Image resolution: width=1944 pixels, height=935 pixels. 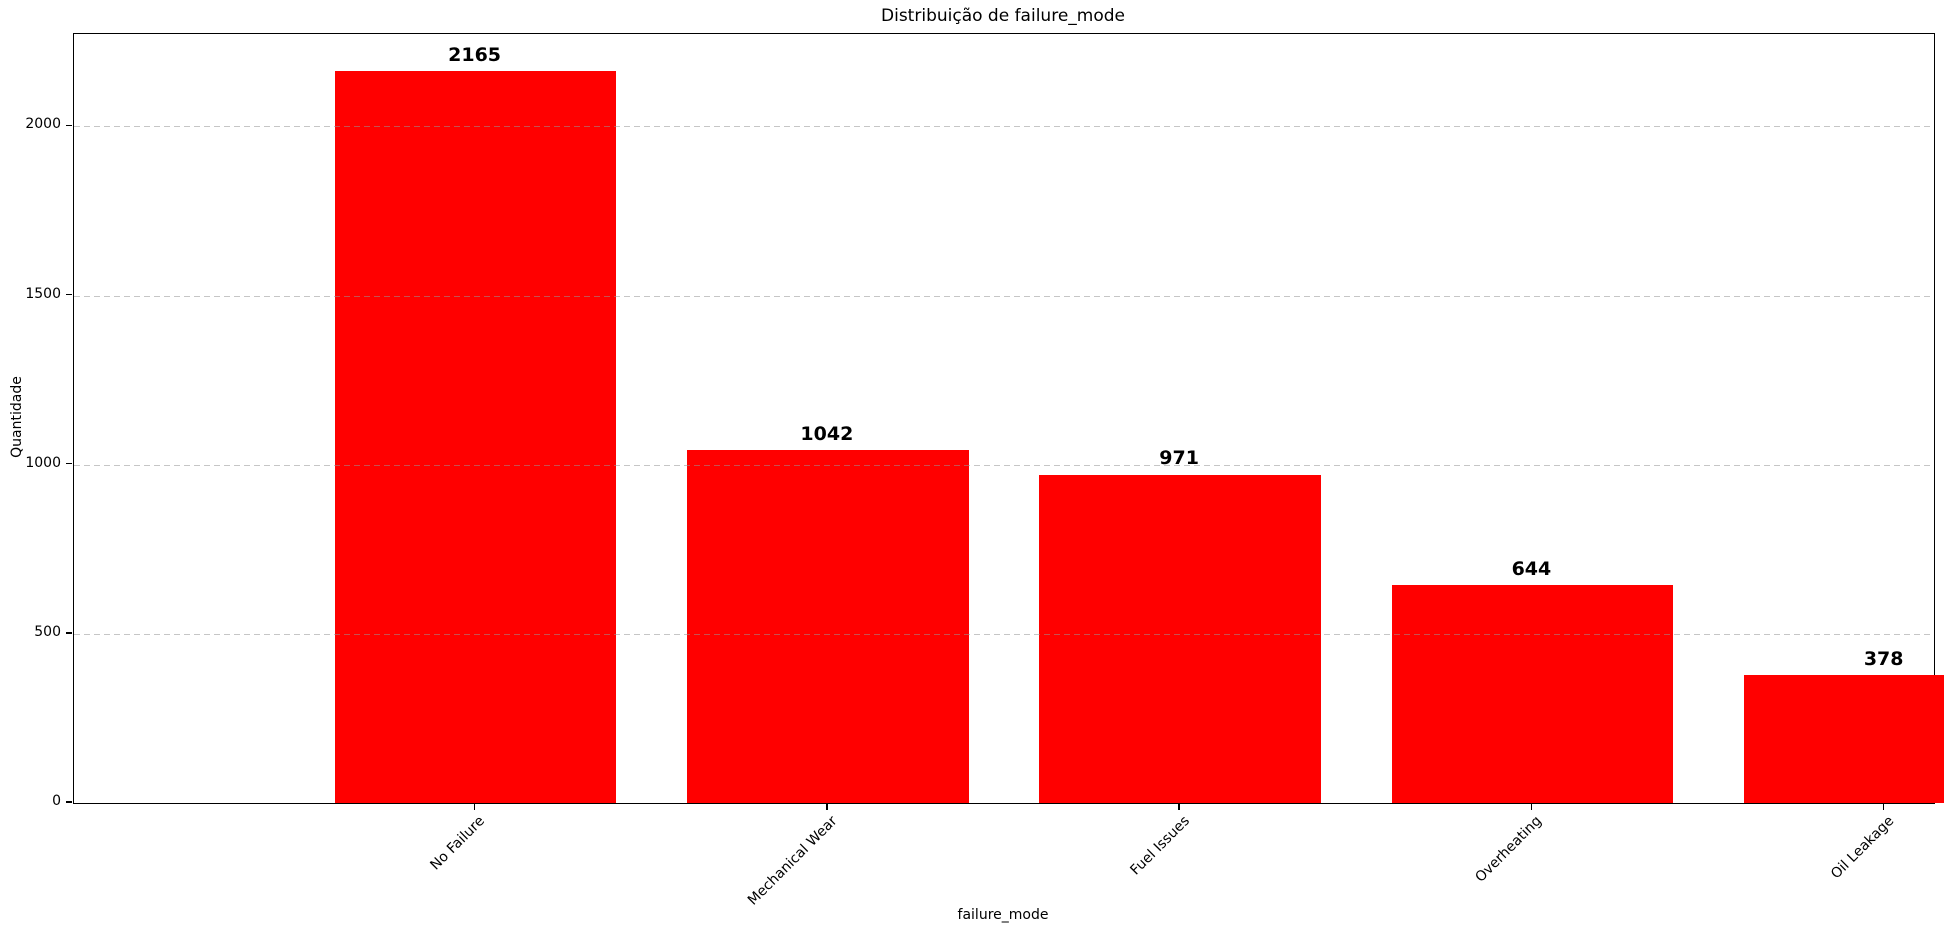 What do you see at coordinates (1531, 569) in the screenshot?
I see `bar-value-label-overheating: 644` at bounding box center [1531, 569].